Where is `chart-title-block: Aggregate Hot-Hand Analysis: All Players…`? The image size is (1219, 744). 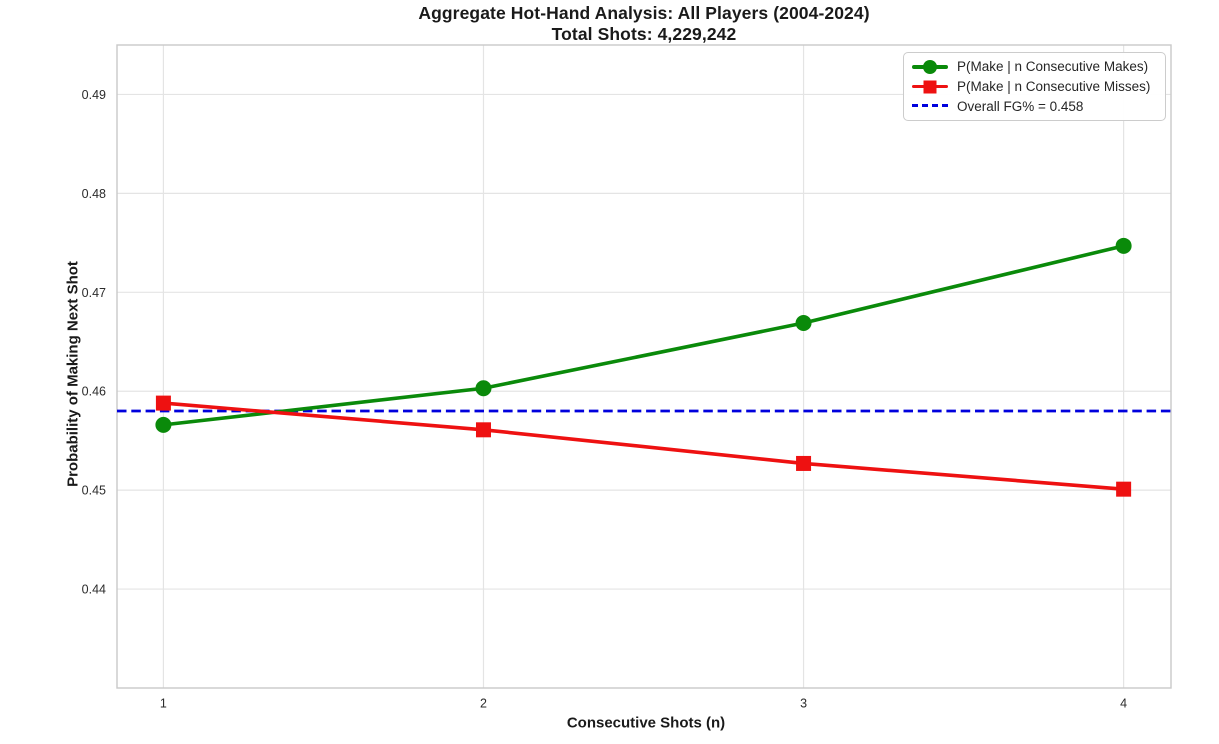 chart-title-block: Aggregate Hot-Hand Analysis: All Players… is located at coordinates (644, 24).